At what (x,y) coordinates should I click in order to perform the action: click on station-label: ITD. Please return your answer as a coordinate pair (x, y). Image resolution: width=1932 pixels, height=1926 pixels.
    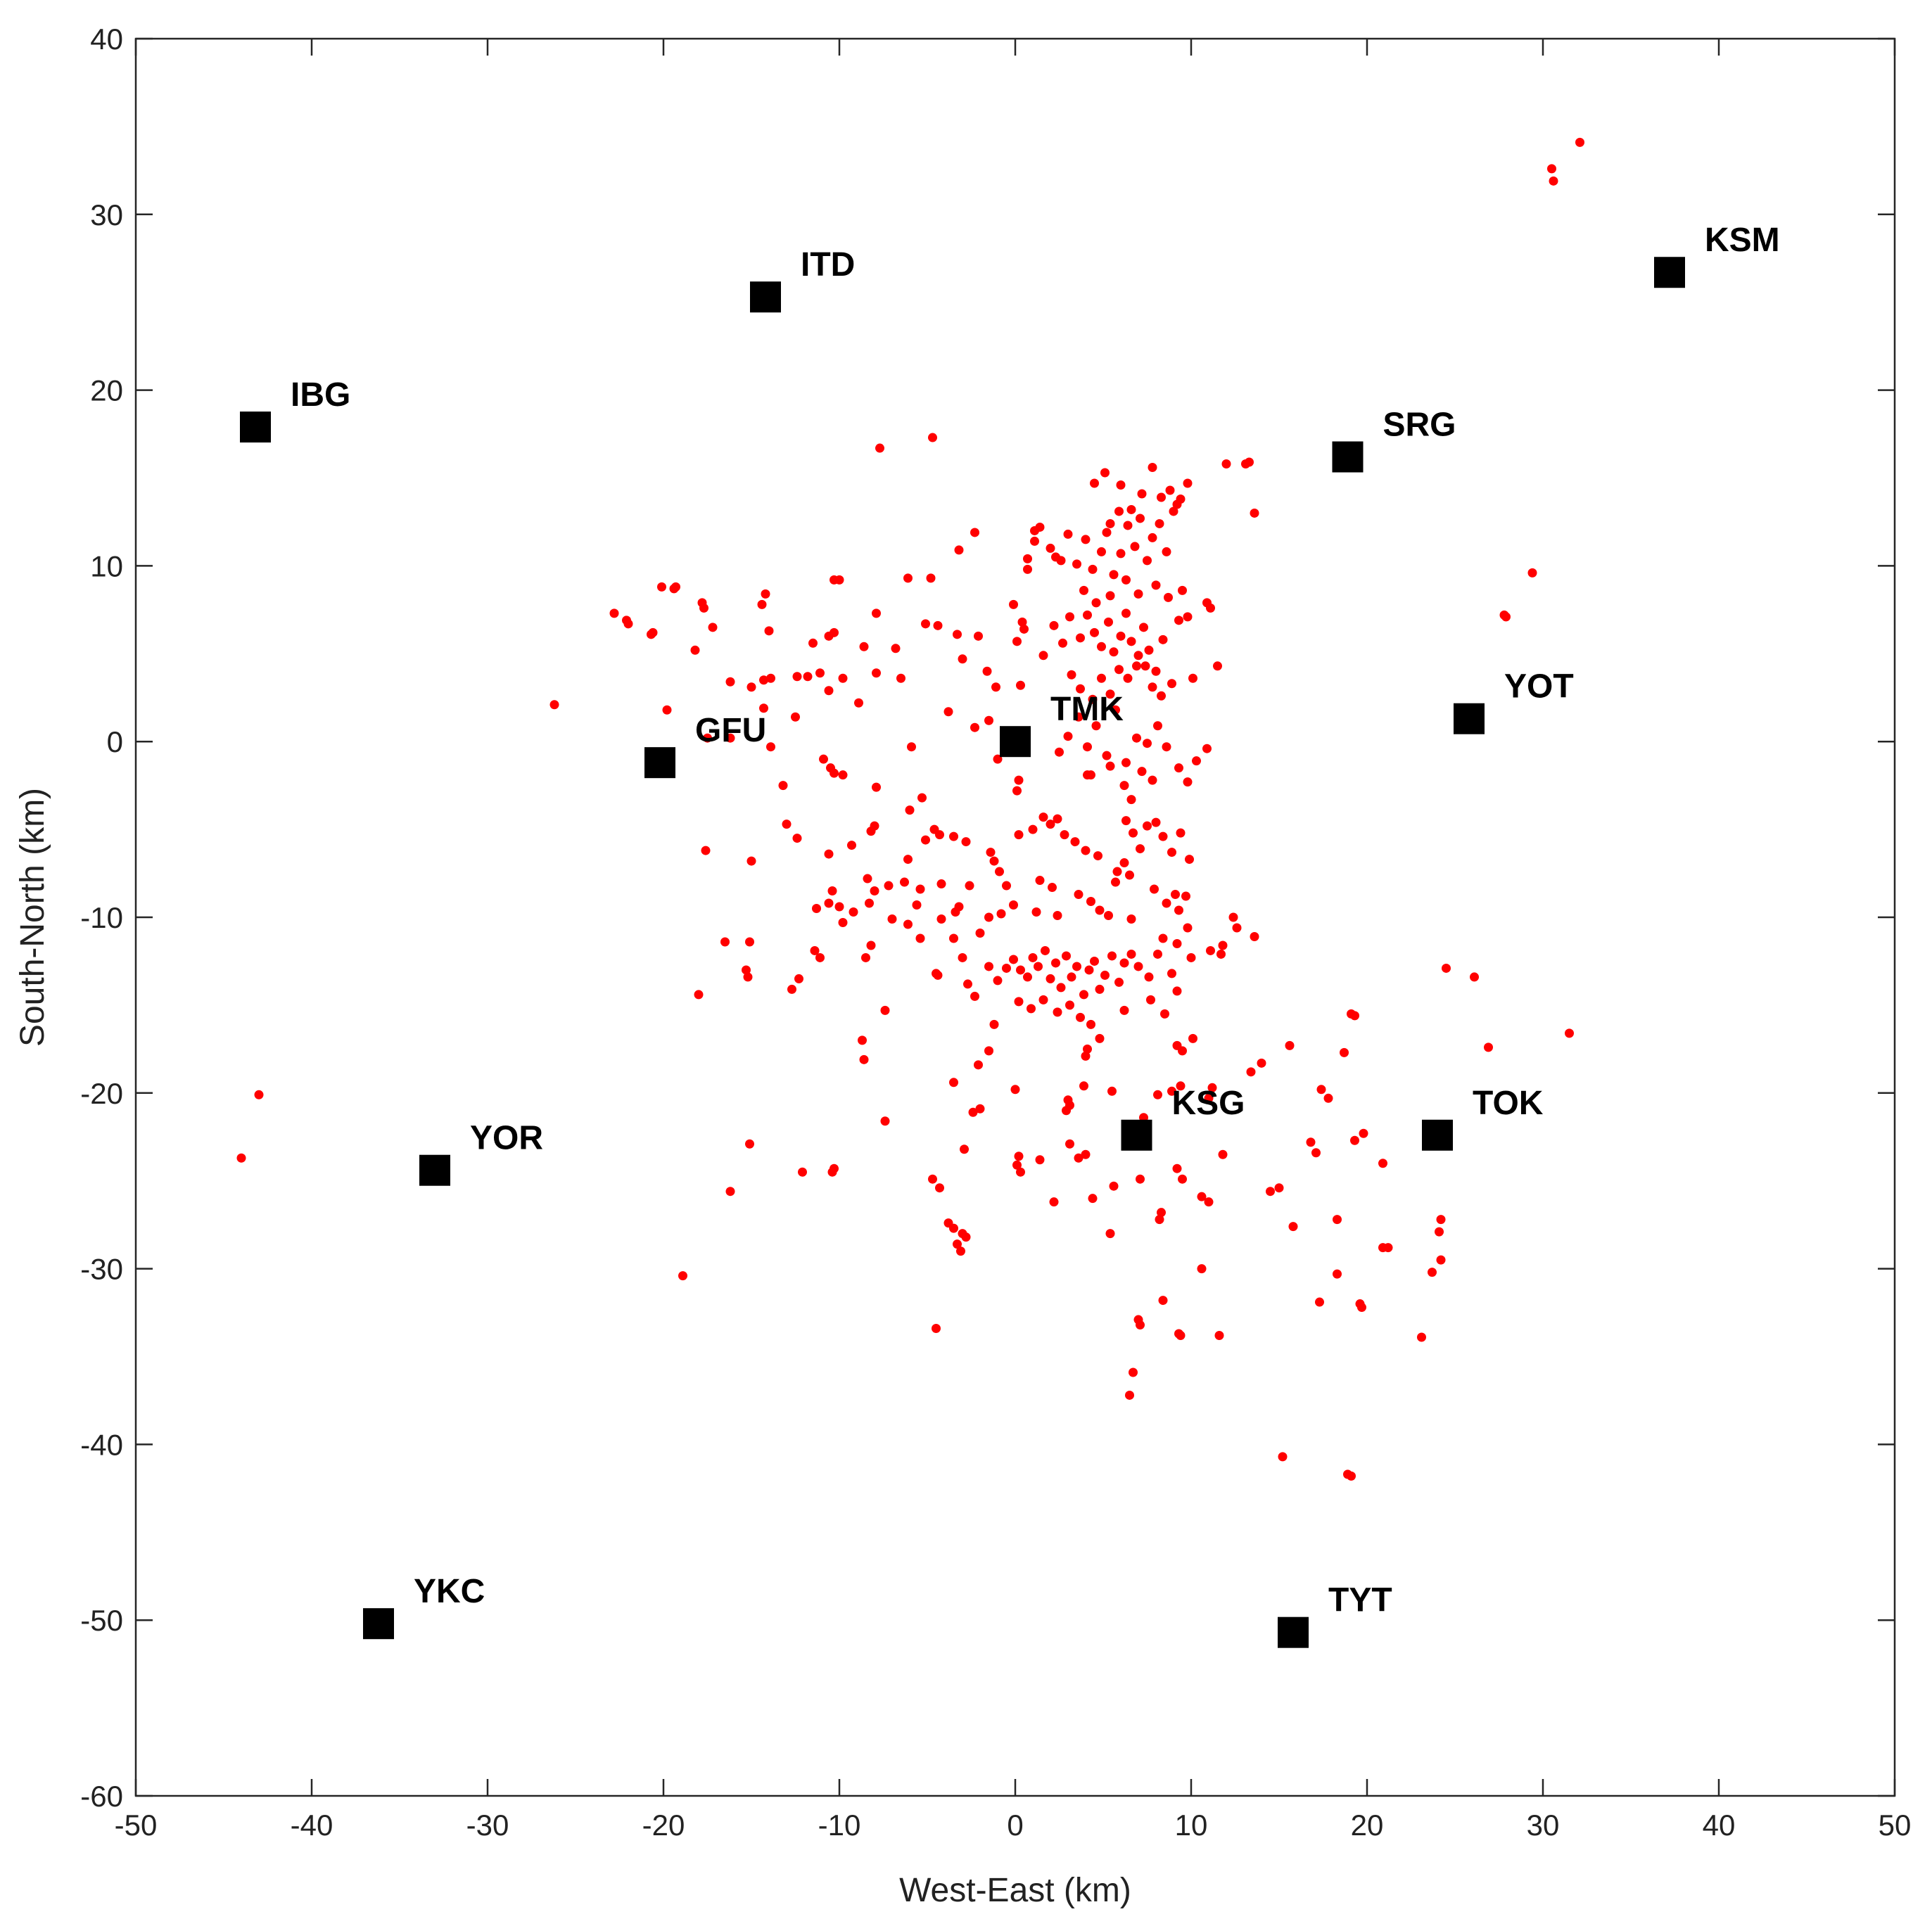
    Looking at the image, I should click on (828, 264).